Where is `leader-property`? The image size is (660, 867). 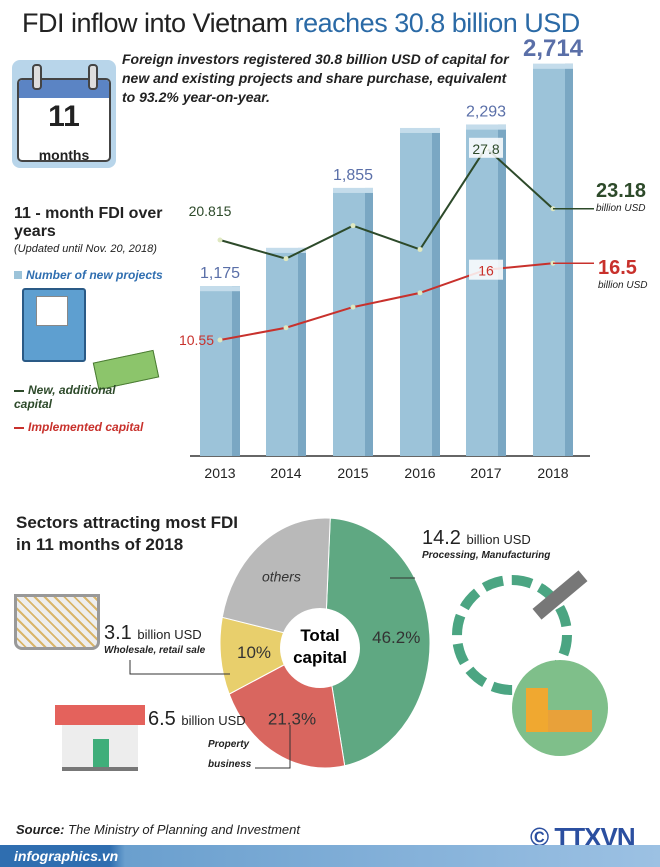 leader-property is located at coordinates (273, 747).